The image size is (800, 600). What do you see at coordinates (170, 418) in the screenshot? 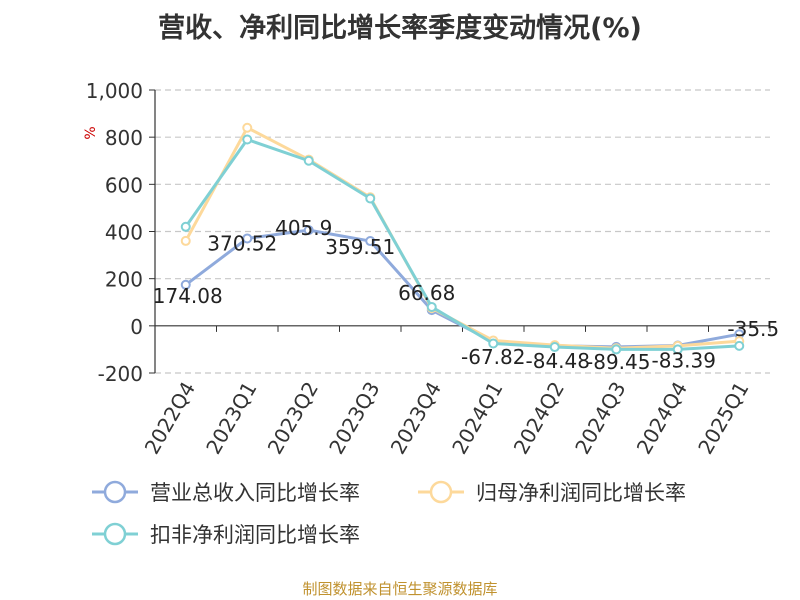
I see `x-tick-label: 2022Q4` at bounding box center [170, 418].